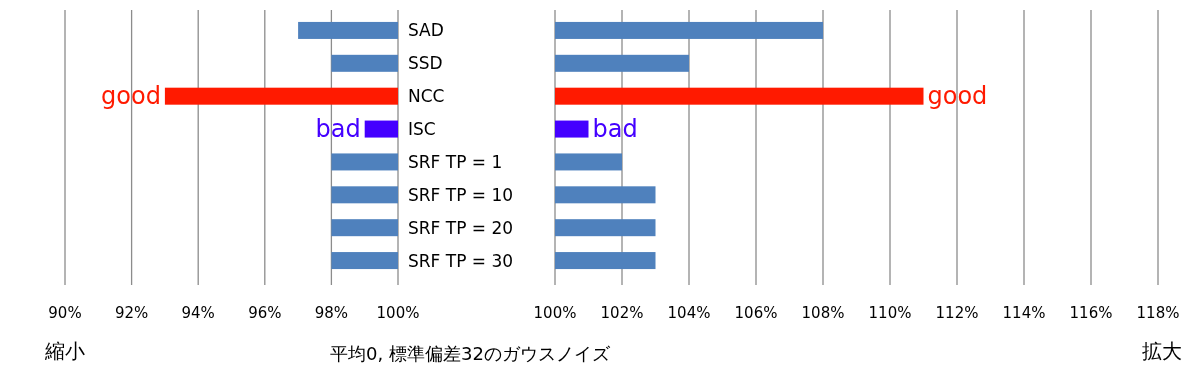 This screenshot has width=1189, height=388. Describe the element at coordinates (689, 313) in the screenshot. I see `x-tick-label: 104%` at that location.